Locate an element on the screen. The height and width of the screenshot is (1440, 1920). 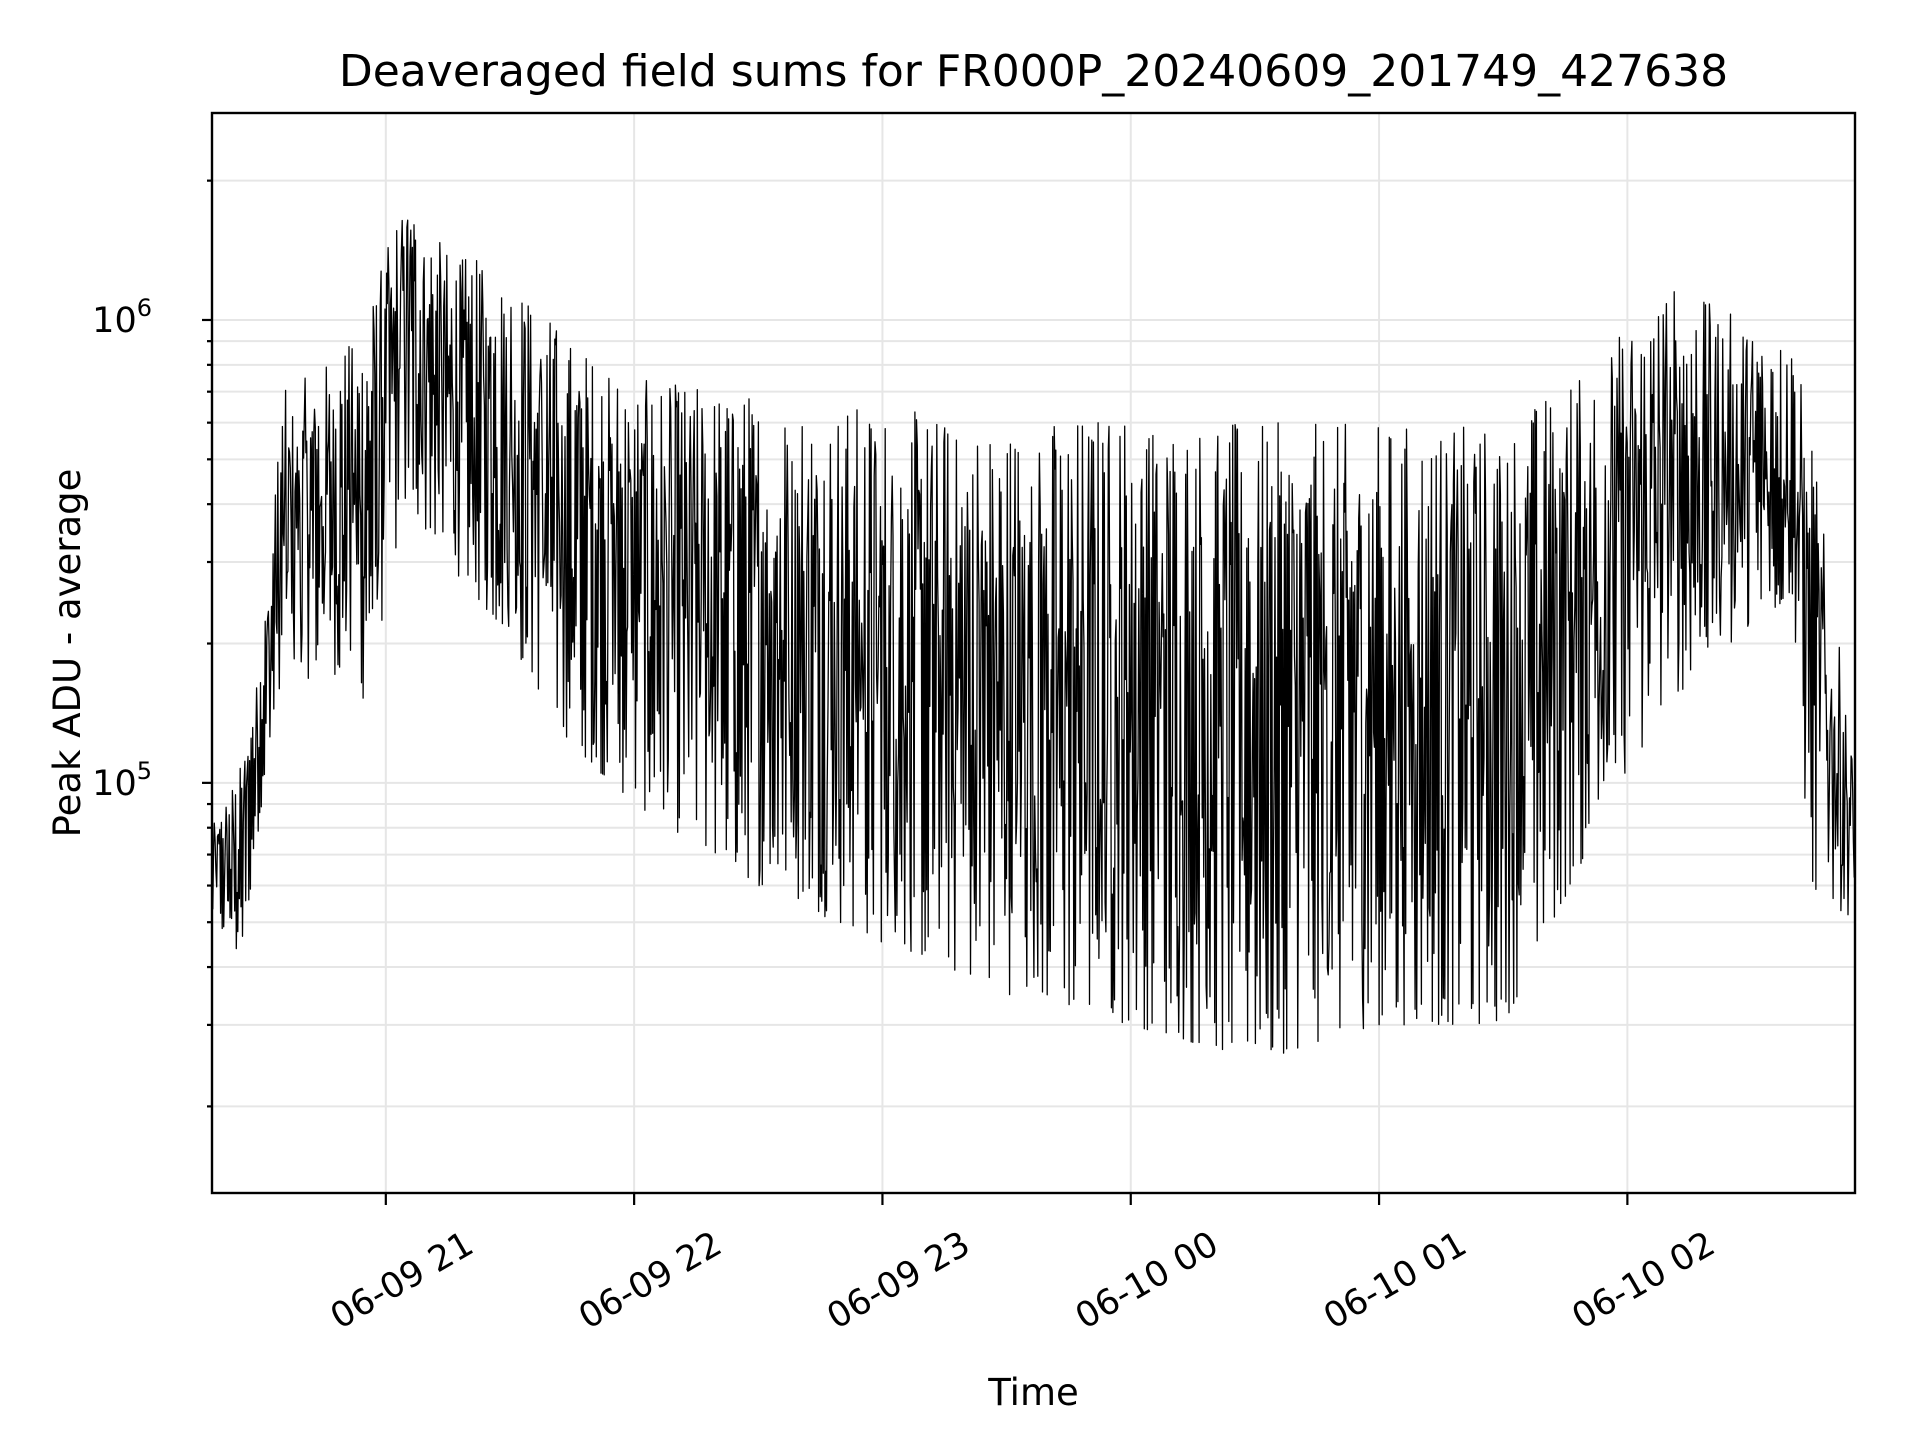
x-tick-label: 06-09 21 is located at coordinates (402, 1280).